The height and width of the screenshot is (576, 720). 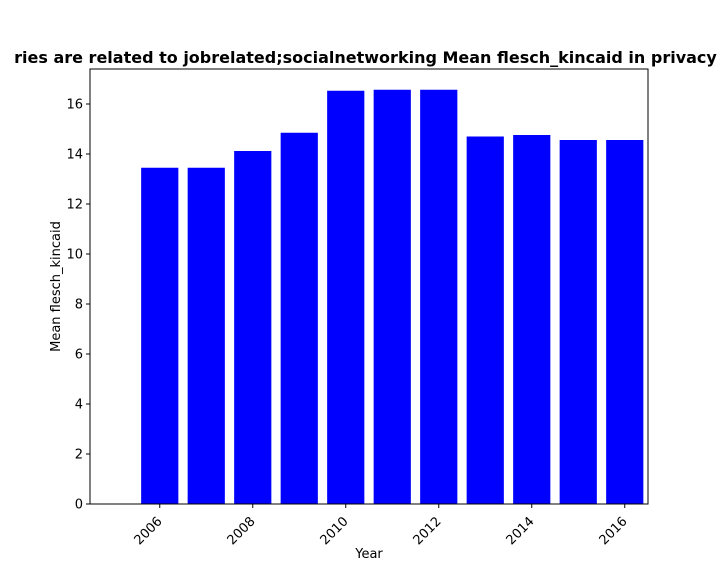 What do you see at coordinates (74, 155) in the screenshot?
I see `y-tick-label: 14` at bounding box center [74, 155].